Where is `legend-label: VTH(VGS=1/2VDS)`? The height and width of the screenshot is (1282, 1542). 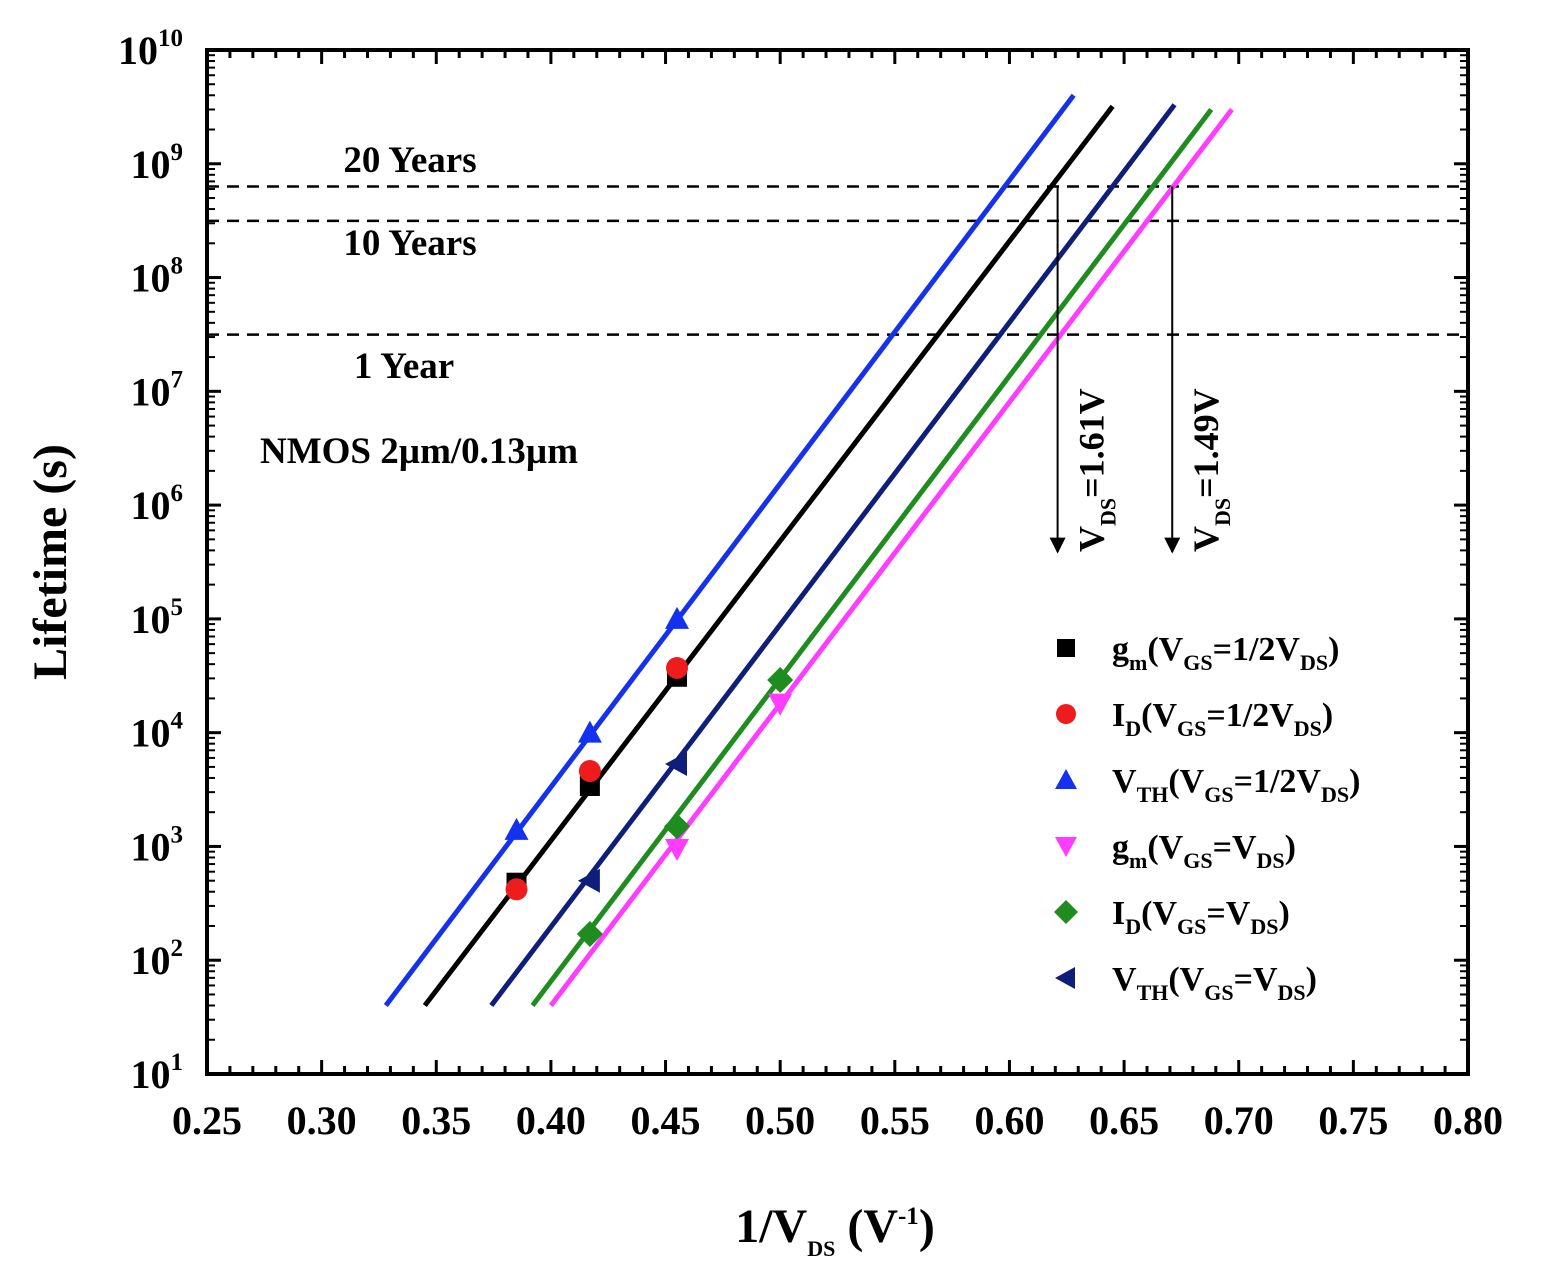
legend-label: VTH(VGS=1/2VDS) is located at coordinates (1236, 785).